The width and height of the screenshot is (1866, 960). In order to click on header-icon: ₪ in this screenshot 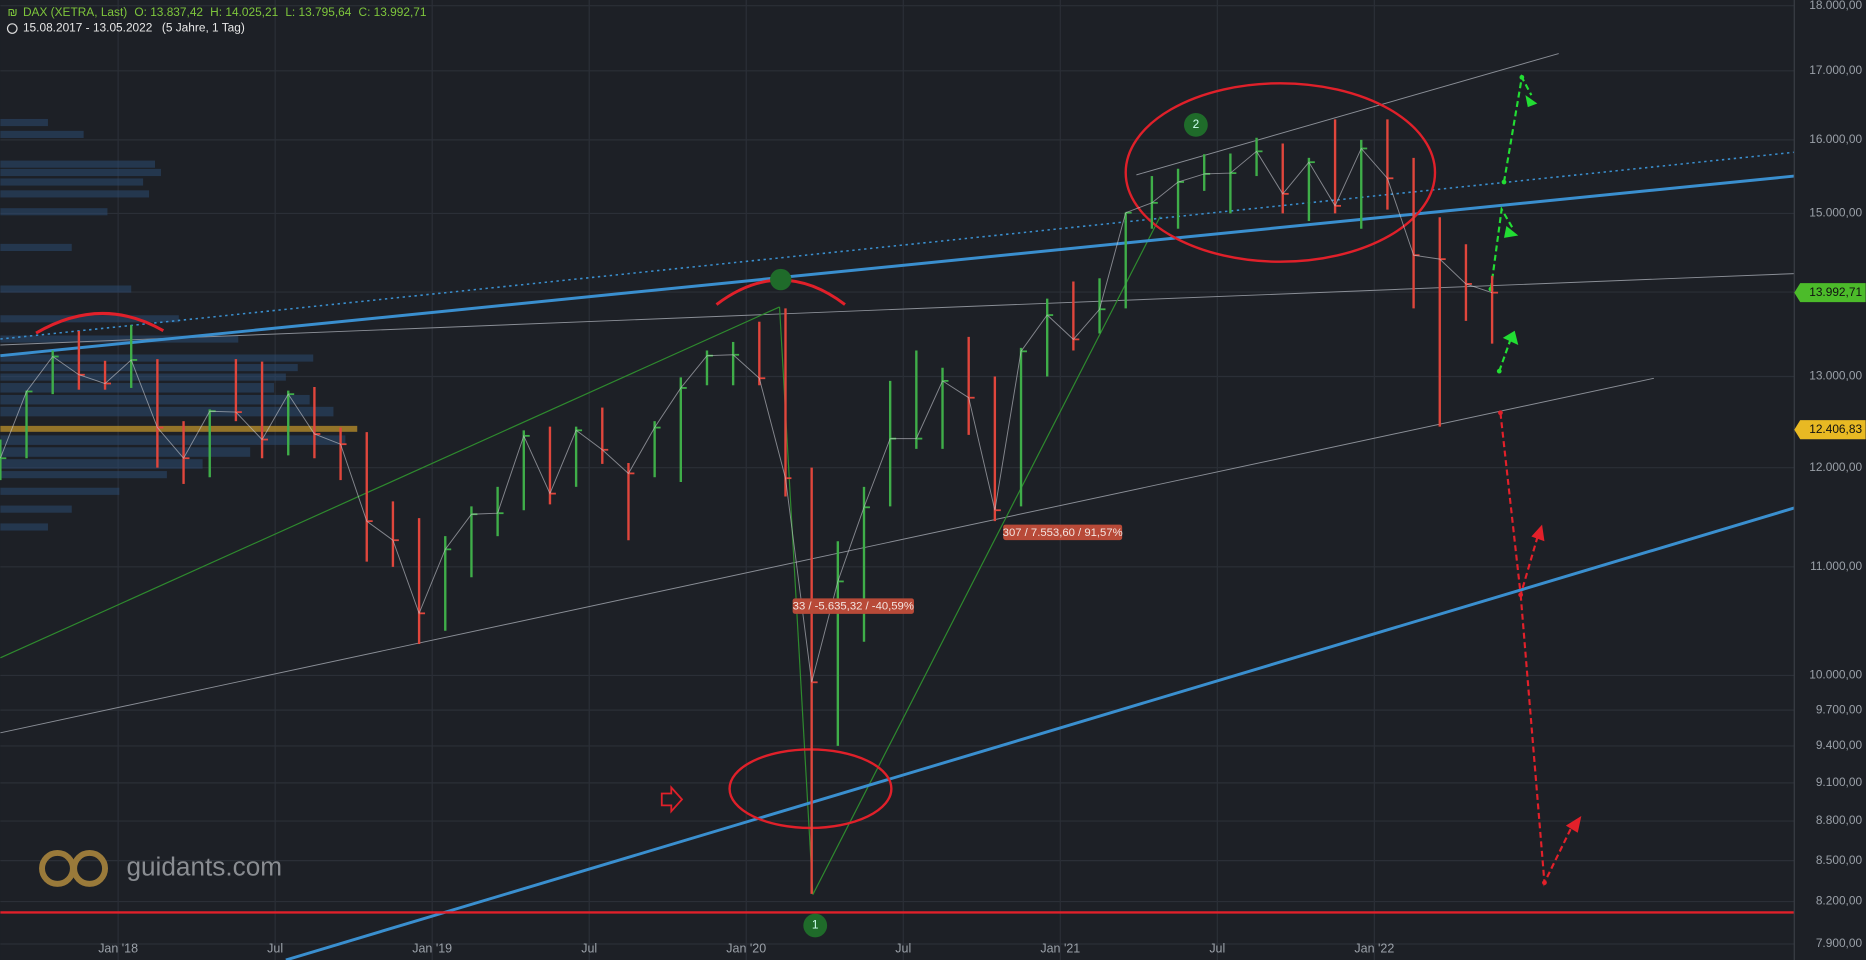, I will do `click(12, 12)`.